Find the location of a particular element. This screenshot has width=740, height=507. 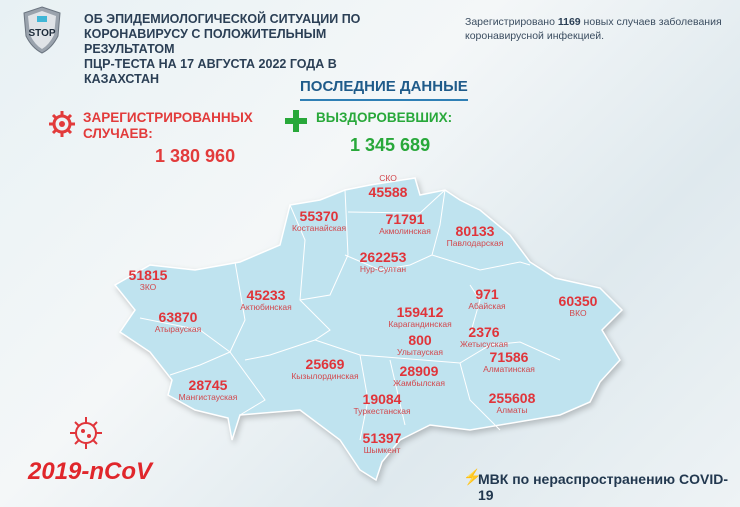

region-value: 28909 is located at coordinates (419, 371).